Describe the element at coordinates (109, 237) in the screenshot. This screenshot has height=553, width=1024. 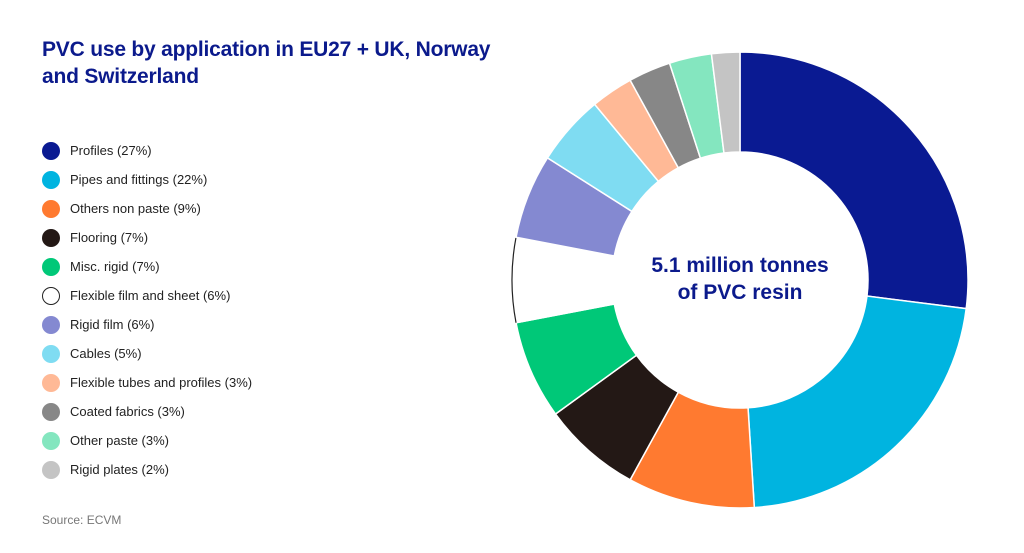
I see `legend-label: Flooring (7%)` at that location.